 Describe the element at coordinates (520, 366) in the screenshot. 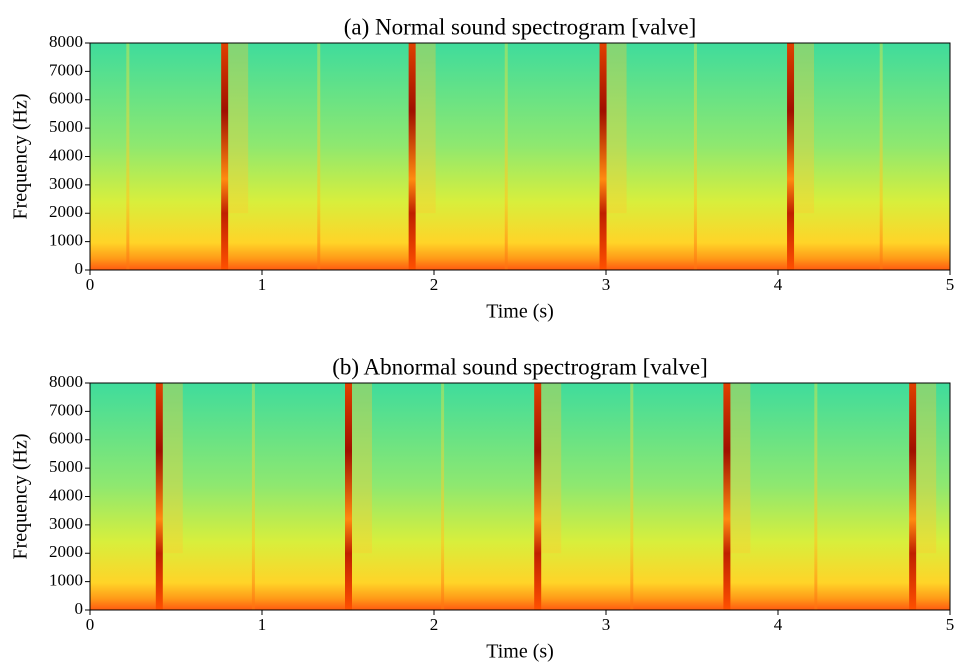

I see `chart-title: (b) Abnormal sound spectrogram [valve]` at that location.